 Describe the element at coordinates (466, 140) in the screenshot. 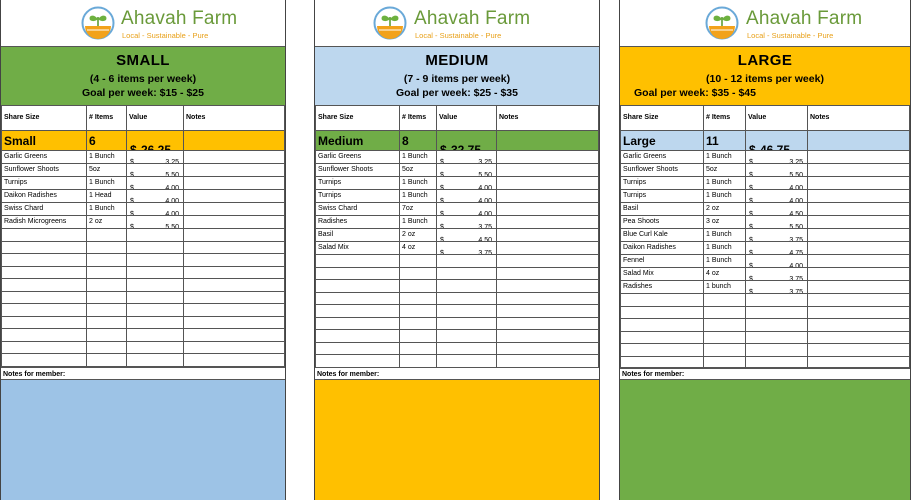

I see `summary-value: $32.75` at that location.